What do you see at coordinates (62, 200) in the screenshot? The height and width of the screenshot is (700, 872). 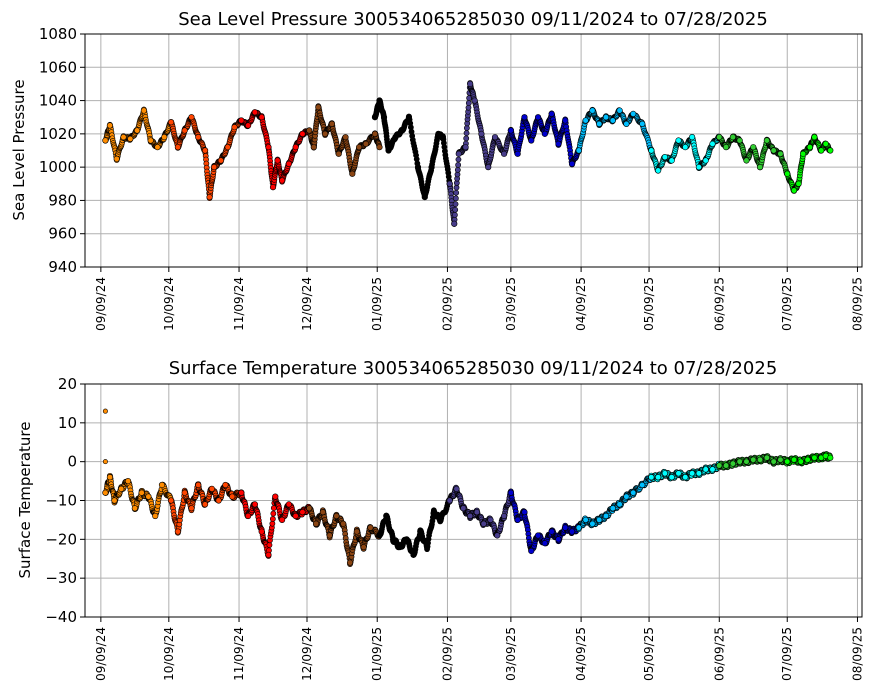 I see `y-tick-label: 980` at bounding box center [62, 200].